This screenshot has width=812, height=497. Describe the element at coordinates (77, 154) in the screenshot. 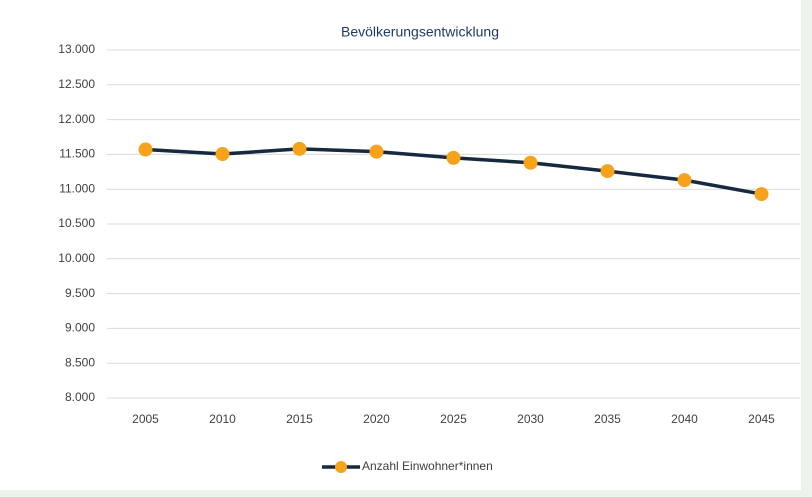

I see `y-tick-label: 11.500` at that location.